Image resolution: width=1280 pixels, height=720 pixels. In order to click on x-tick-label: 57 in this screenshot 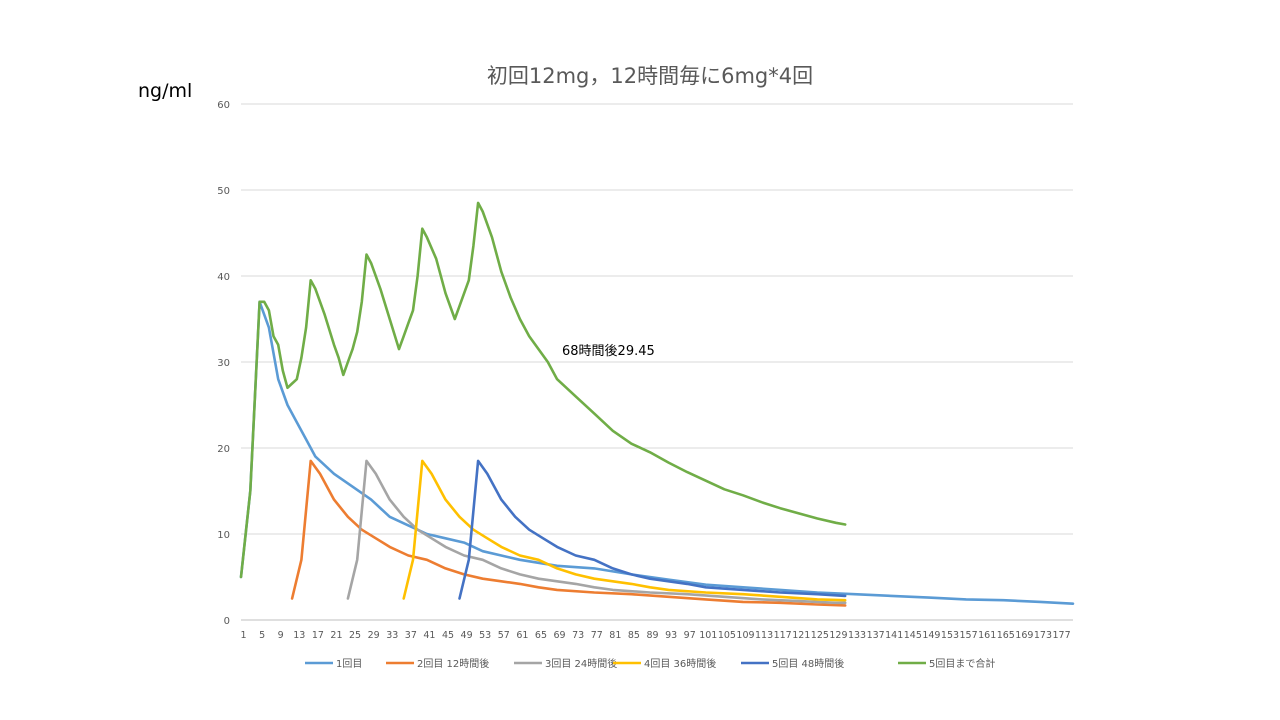, I will do `click(504, 635)`.